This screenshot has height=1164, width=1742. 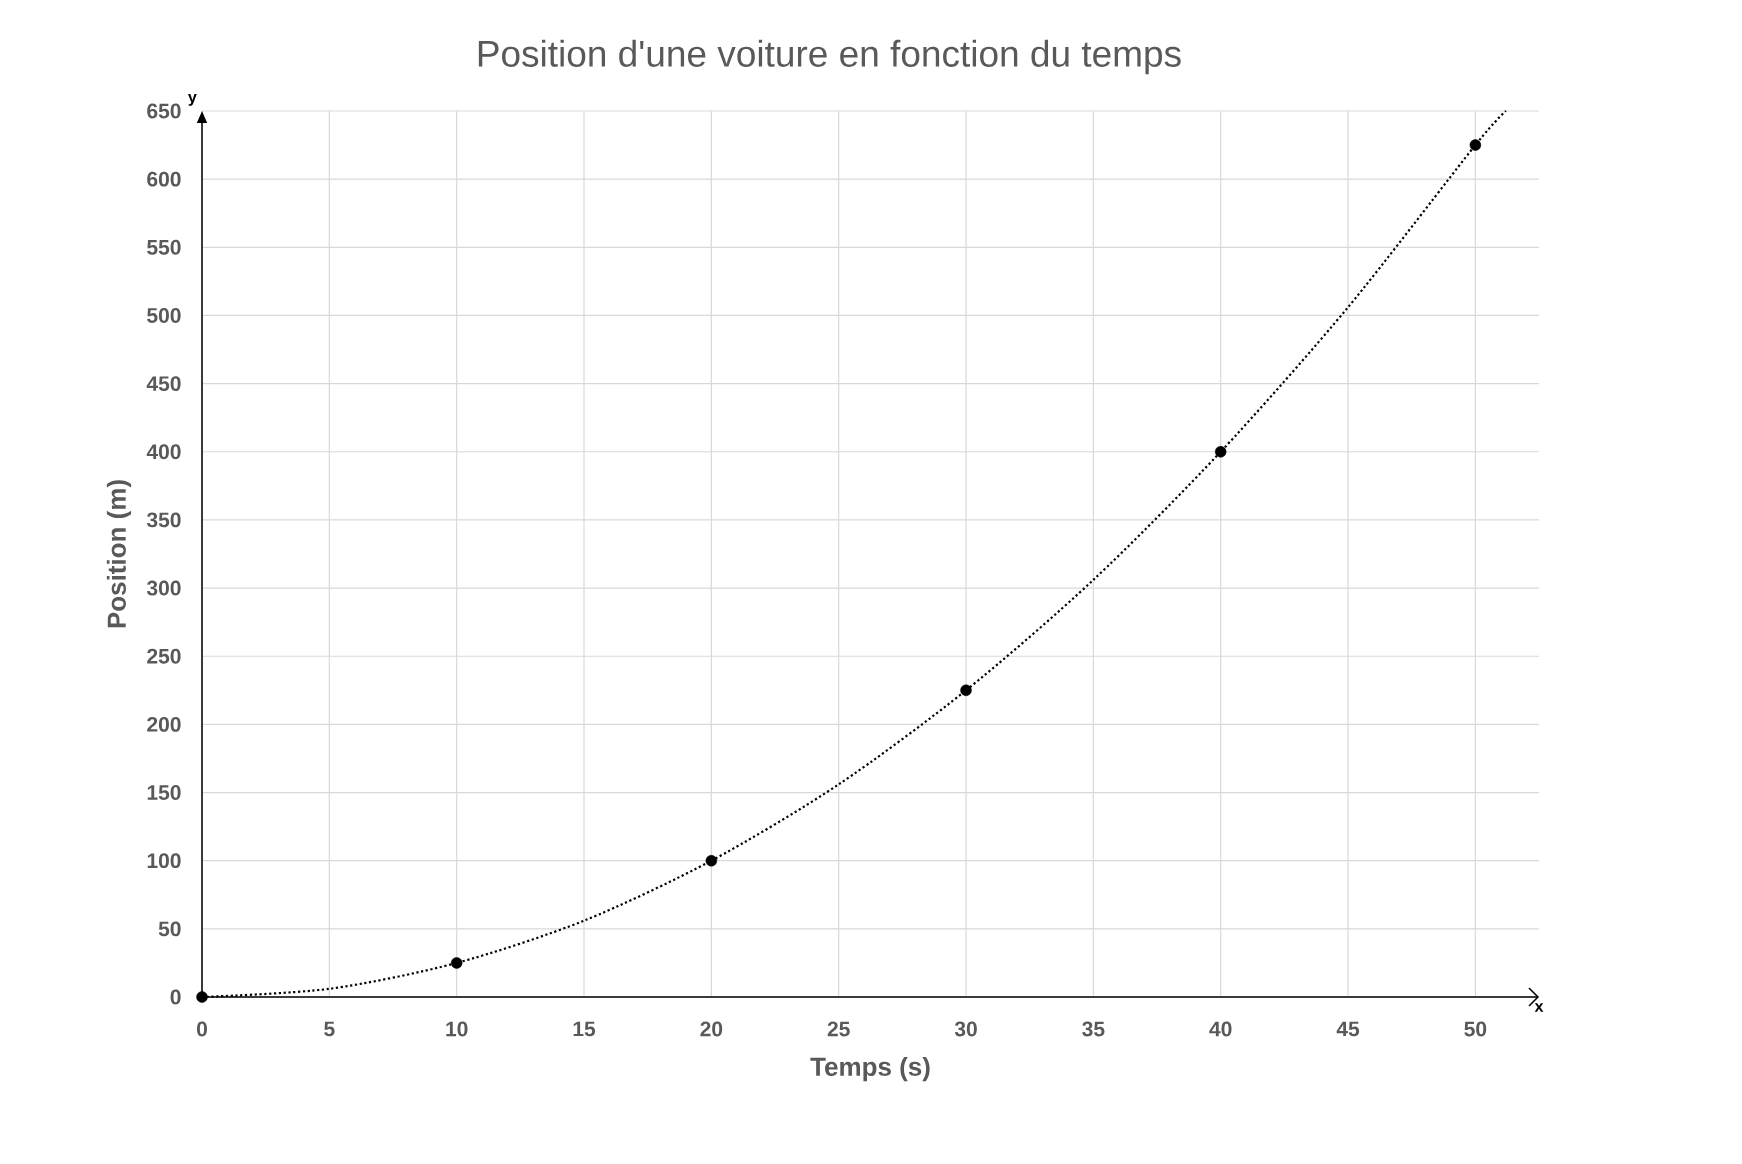 What do you see at coordinates (163, 384) in the screenshot?
I see `y-tick-label: 450` at bounding box center [163, 384].